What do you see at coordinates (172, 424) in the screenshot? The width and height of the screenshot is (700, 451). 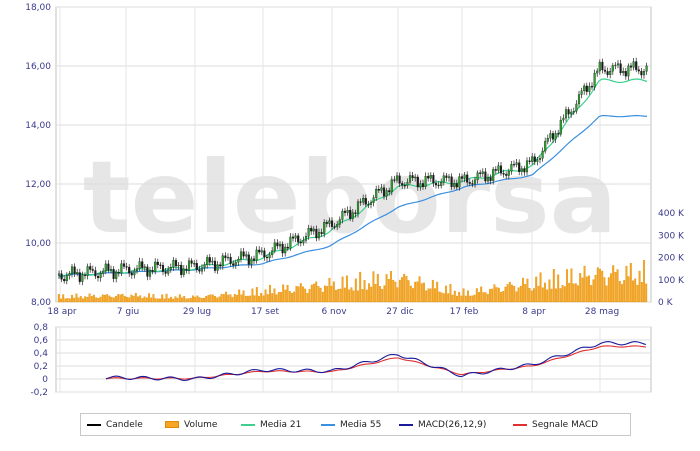 I see `legend-swatch-volume` at bounding box center [172, 424].